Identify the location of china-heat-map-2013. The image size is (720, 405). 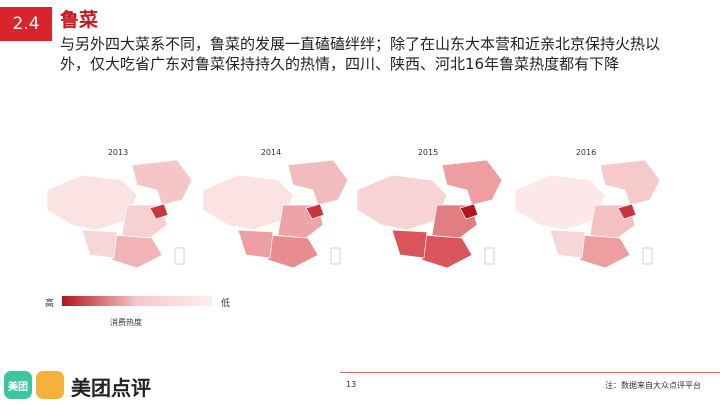
(119, 214).